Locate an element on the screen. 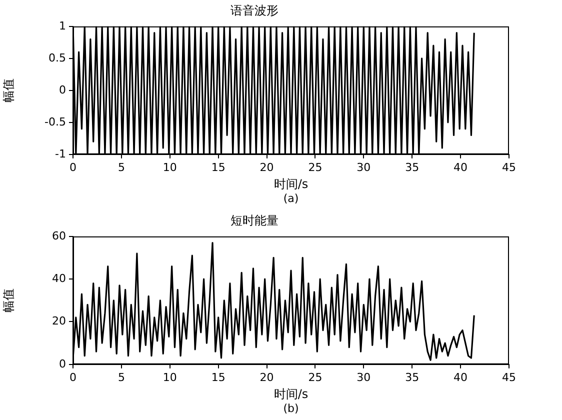 The height and width of the screenshot is (420, 562). chart-title: 语音波形 is located at coordinates (254, 10).